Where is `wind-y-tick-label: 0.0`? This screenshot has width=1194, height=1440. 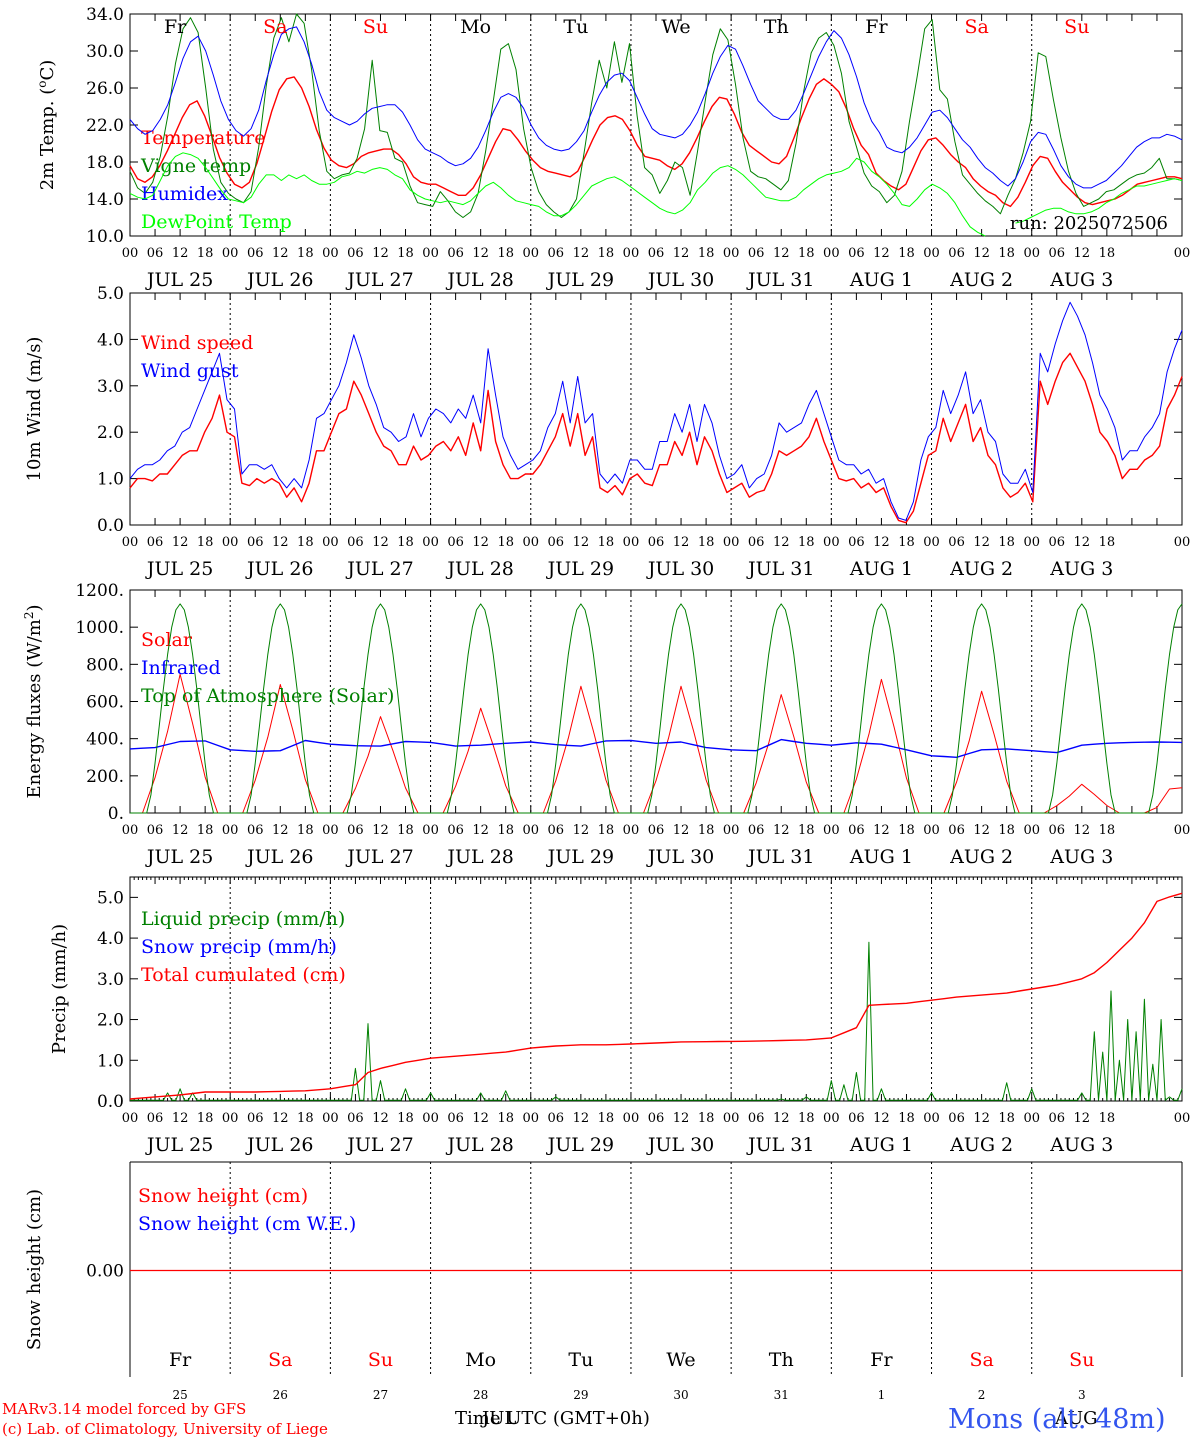 wind-y-tick-label: 0.0 is located at coordinates (110, 526).